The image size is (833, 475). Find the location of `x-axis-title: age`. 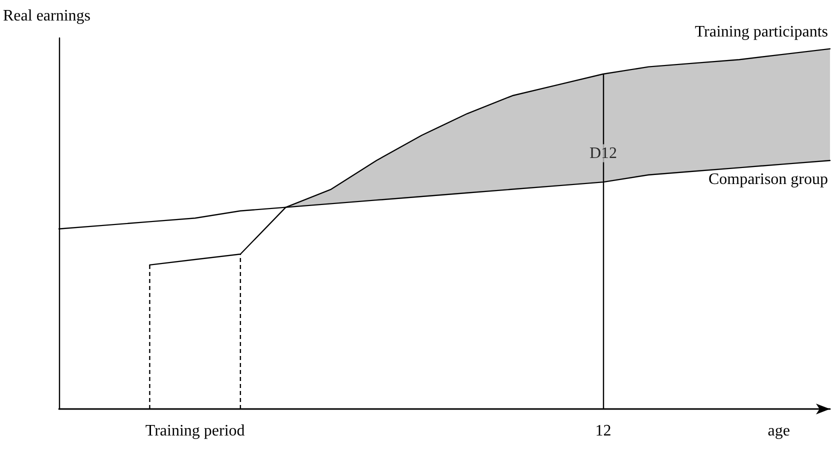

x-axis-title: age is located at coordinates (779, 431).